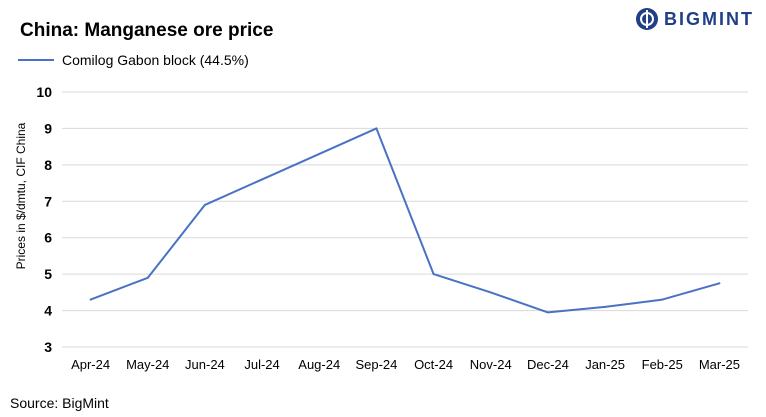 The image size is (766, 417). What do you see at coordinates (605, 364) in the screenshot?
I see `x-tick-label: Jan-25` at bounding box center [605, 364].